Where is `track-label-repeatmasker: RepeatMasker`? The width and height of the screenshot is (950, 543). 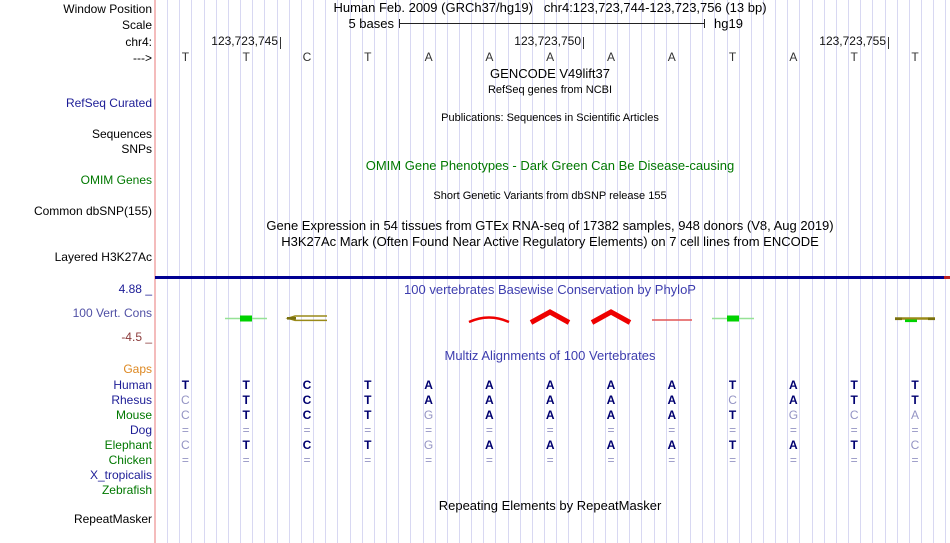
track-label-repeatmasker: RepeatMasker is located at coordinates (112, 519).